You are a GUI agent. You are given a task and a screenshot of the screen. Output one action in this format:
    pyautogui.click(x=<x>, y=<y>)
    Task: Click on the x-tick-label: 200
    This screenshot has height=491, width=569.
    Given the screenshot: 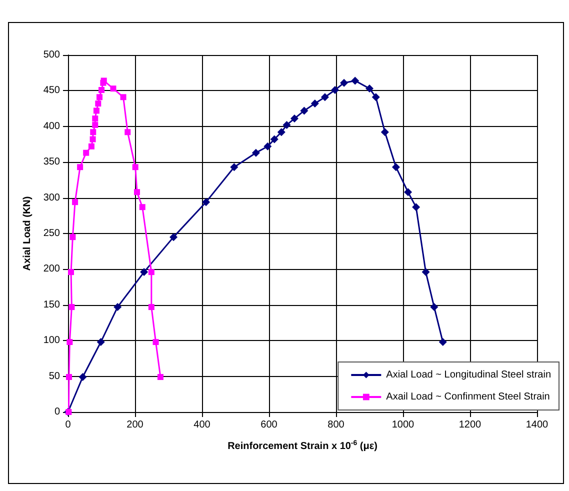 What is the action you would take?
    pyautogui.click(x=135, y=425)
    